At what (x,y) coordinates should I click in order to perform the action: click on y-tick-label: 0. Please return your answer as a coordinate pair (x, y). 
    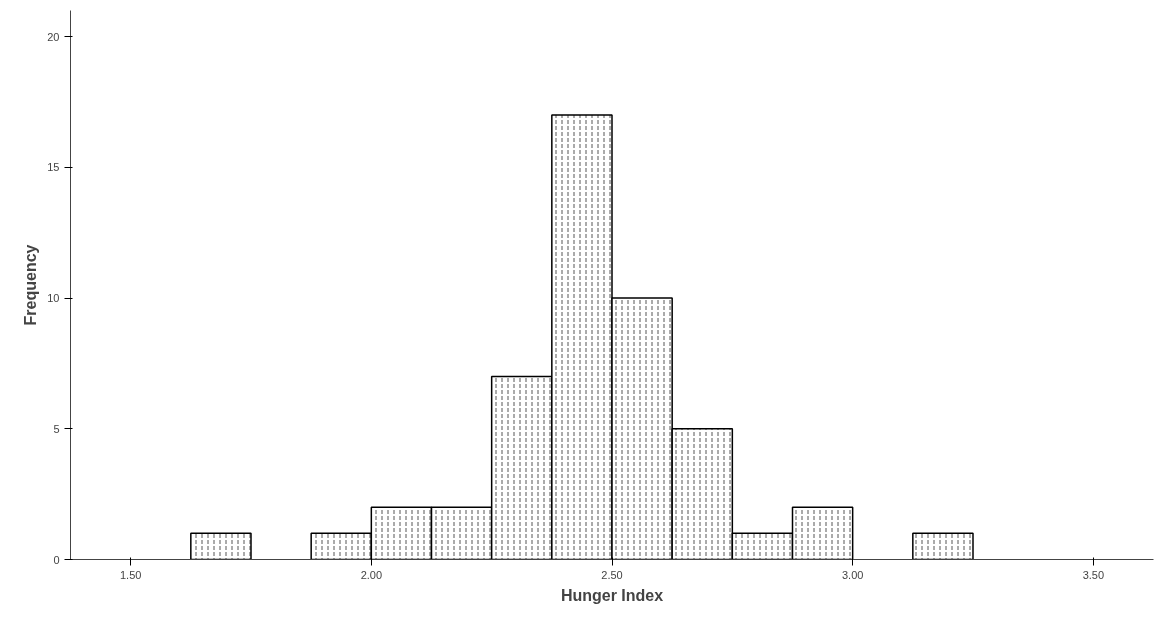
    Looking at the image, I should click on (56, 559).